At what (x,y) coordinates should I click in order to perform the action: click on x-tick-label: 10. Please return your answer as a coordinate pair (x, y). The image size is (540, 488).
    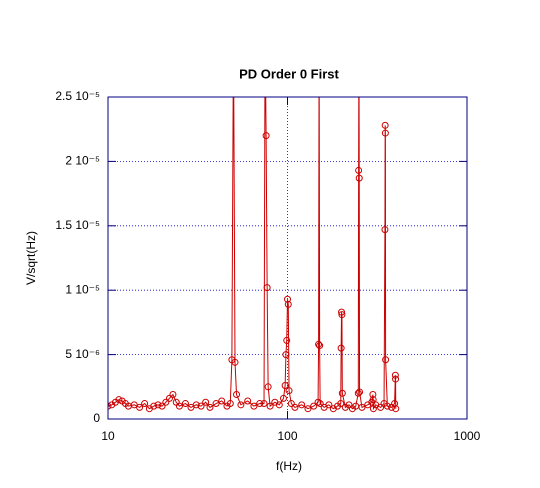
    Looking at the image, I should click on (108, 436).